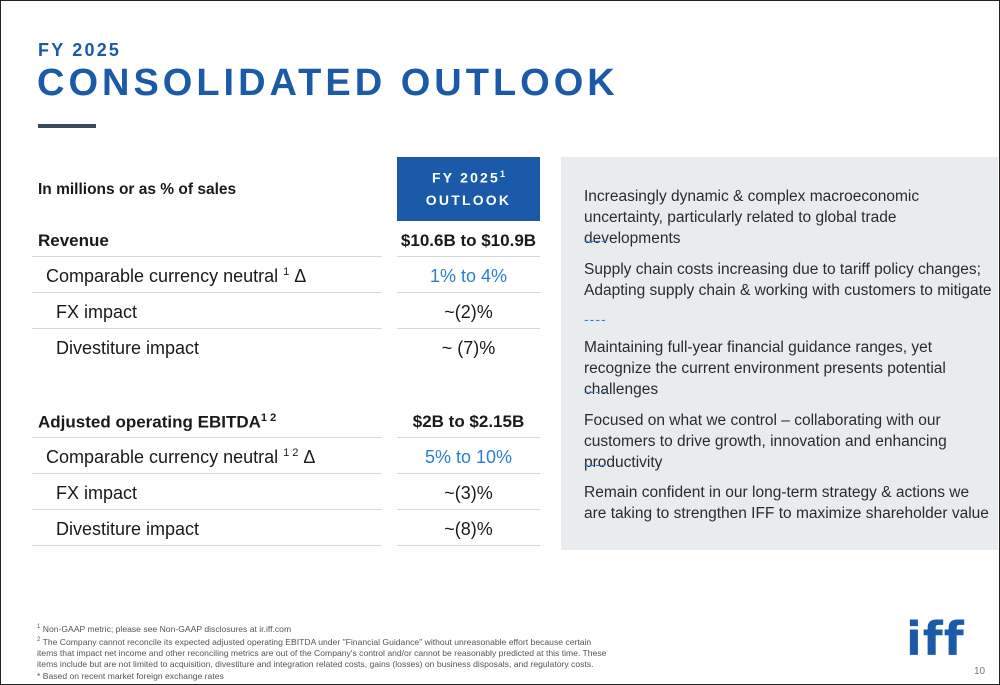  What do you see at coordinates (286, 239) in the screenshot?
I see `table-row-revenue: Revenue $10.6B to $10.9B` at bounding box center [286, 239].